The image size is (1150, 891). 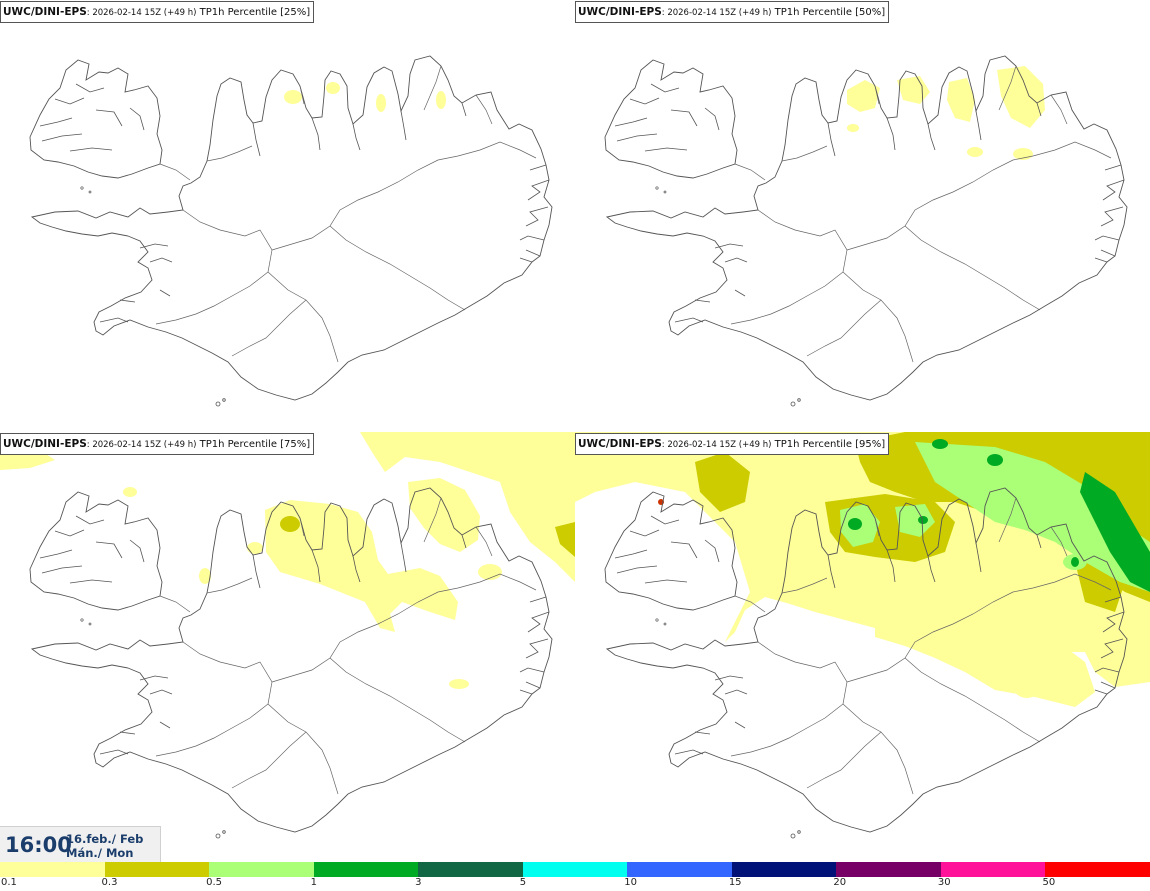 What do you see at coordinates (418, 882) in the screenshot?
I see `colorbar-label: 3` at bounding box center [418, 882].